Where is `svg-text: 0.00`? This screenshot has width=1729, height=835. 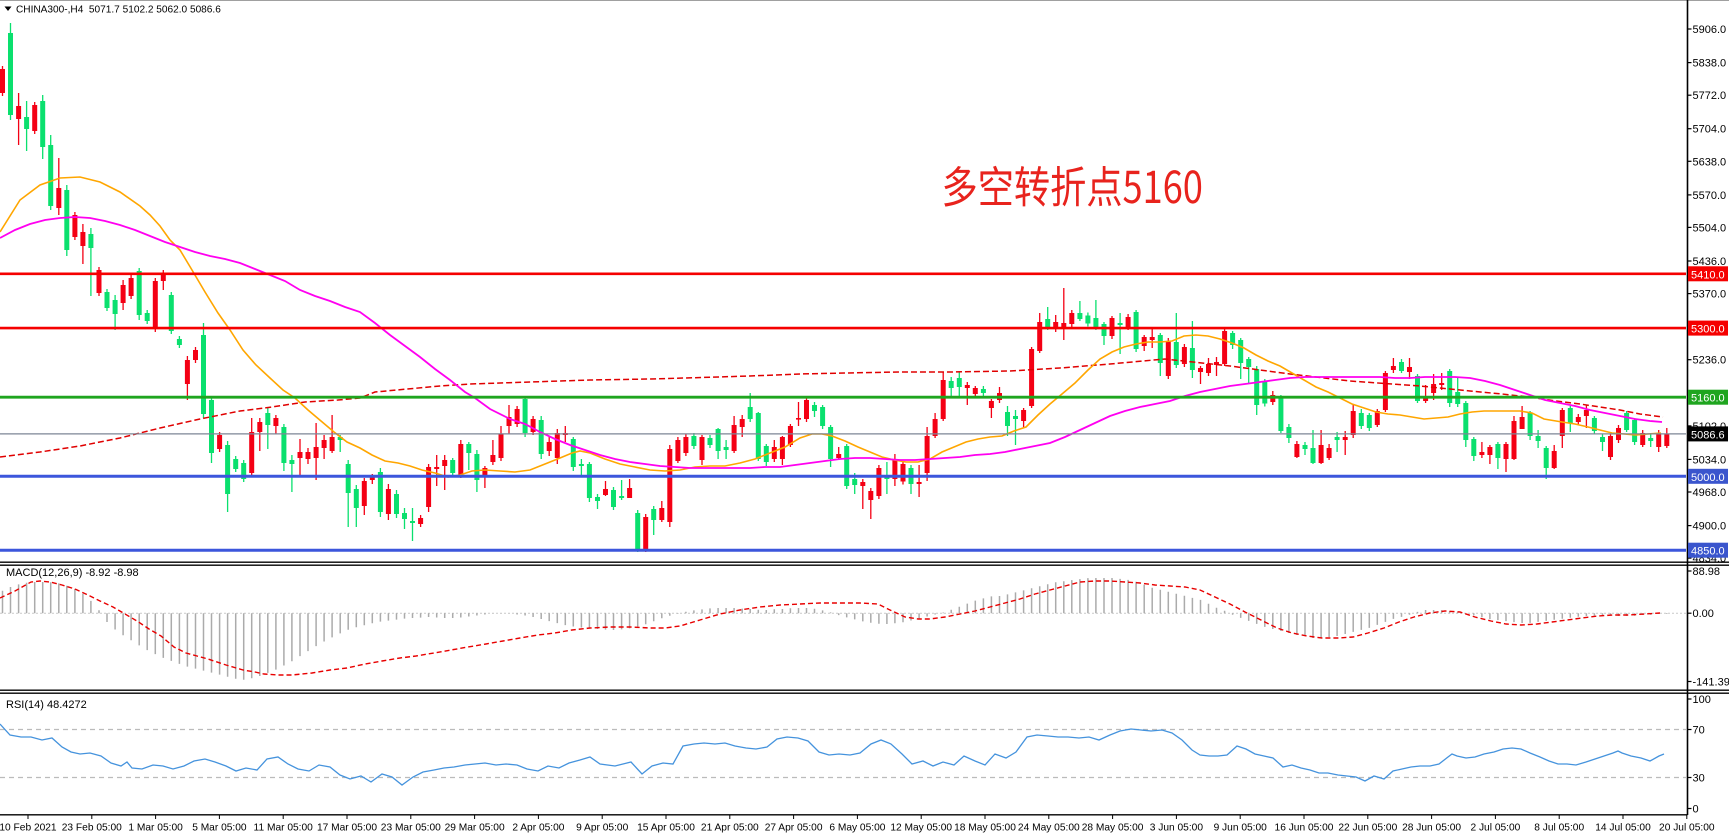 svg-text: 0.00 is located at coordinates (1703, 614).